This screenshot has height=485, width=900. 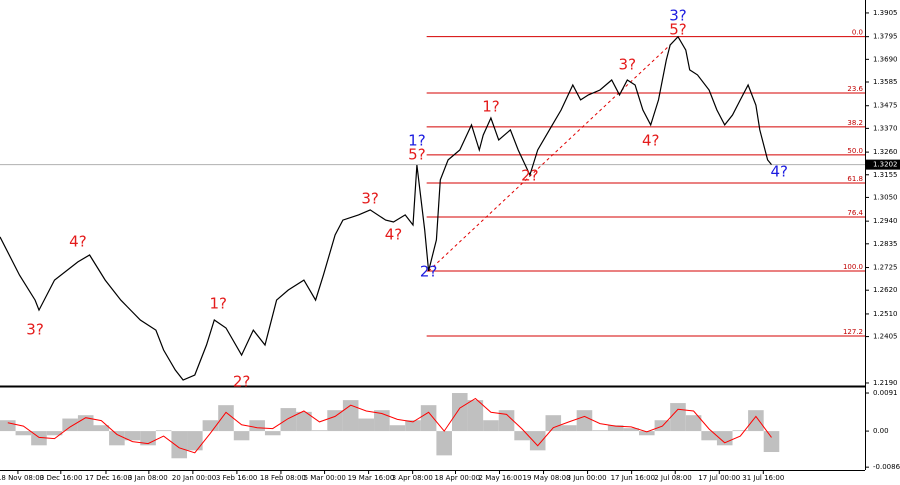 I want to click on y-tick-label: 0.0091, so click(x=885, y=393).